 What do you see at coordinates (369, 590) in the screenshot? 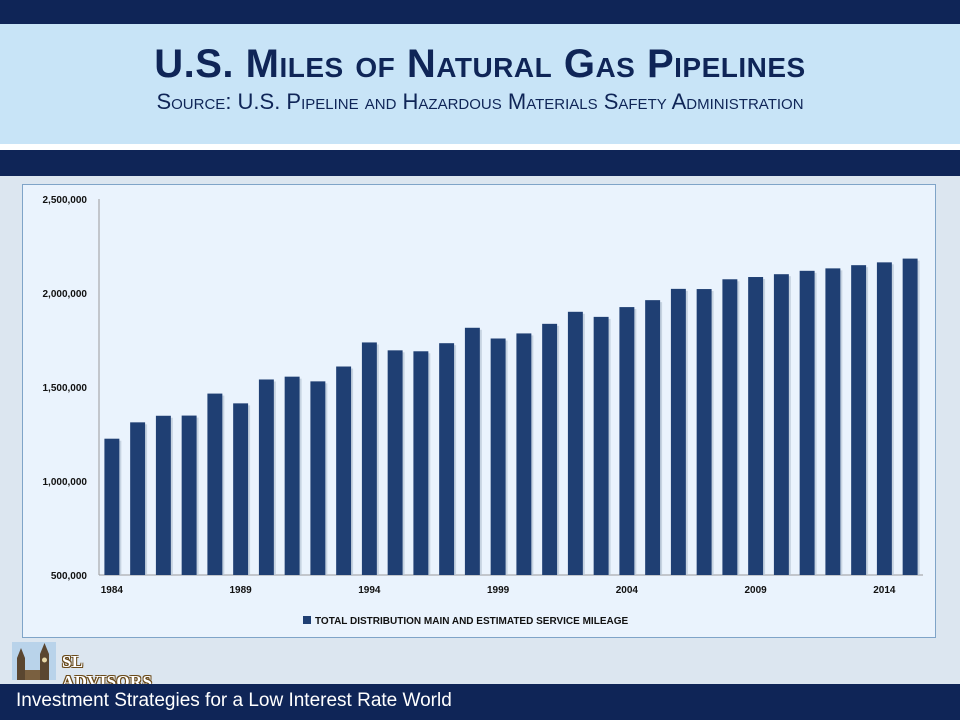
I see `x-tick-label: 1994` at bounding box center [369, 590].